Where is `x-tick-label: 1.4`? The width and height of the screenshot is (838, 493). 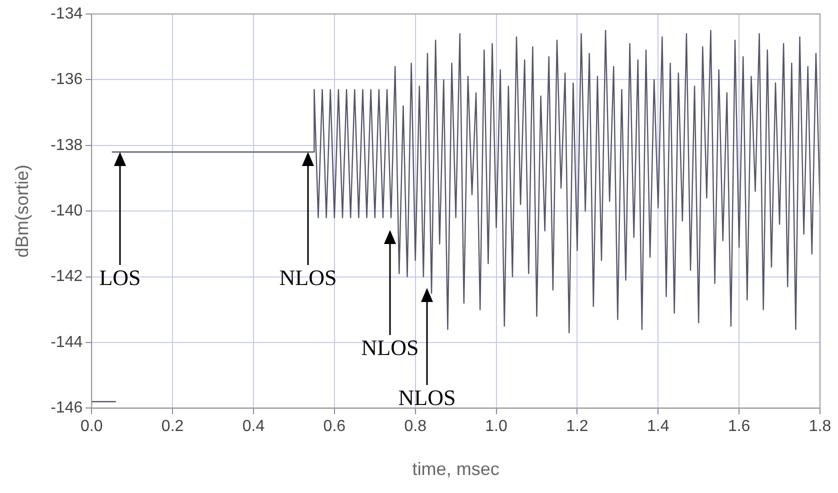 x-tick-label: 1.4 is located at coordinates (658, 427).